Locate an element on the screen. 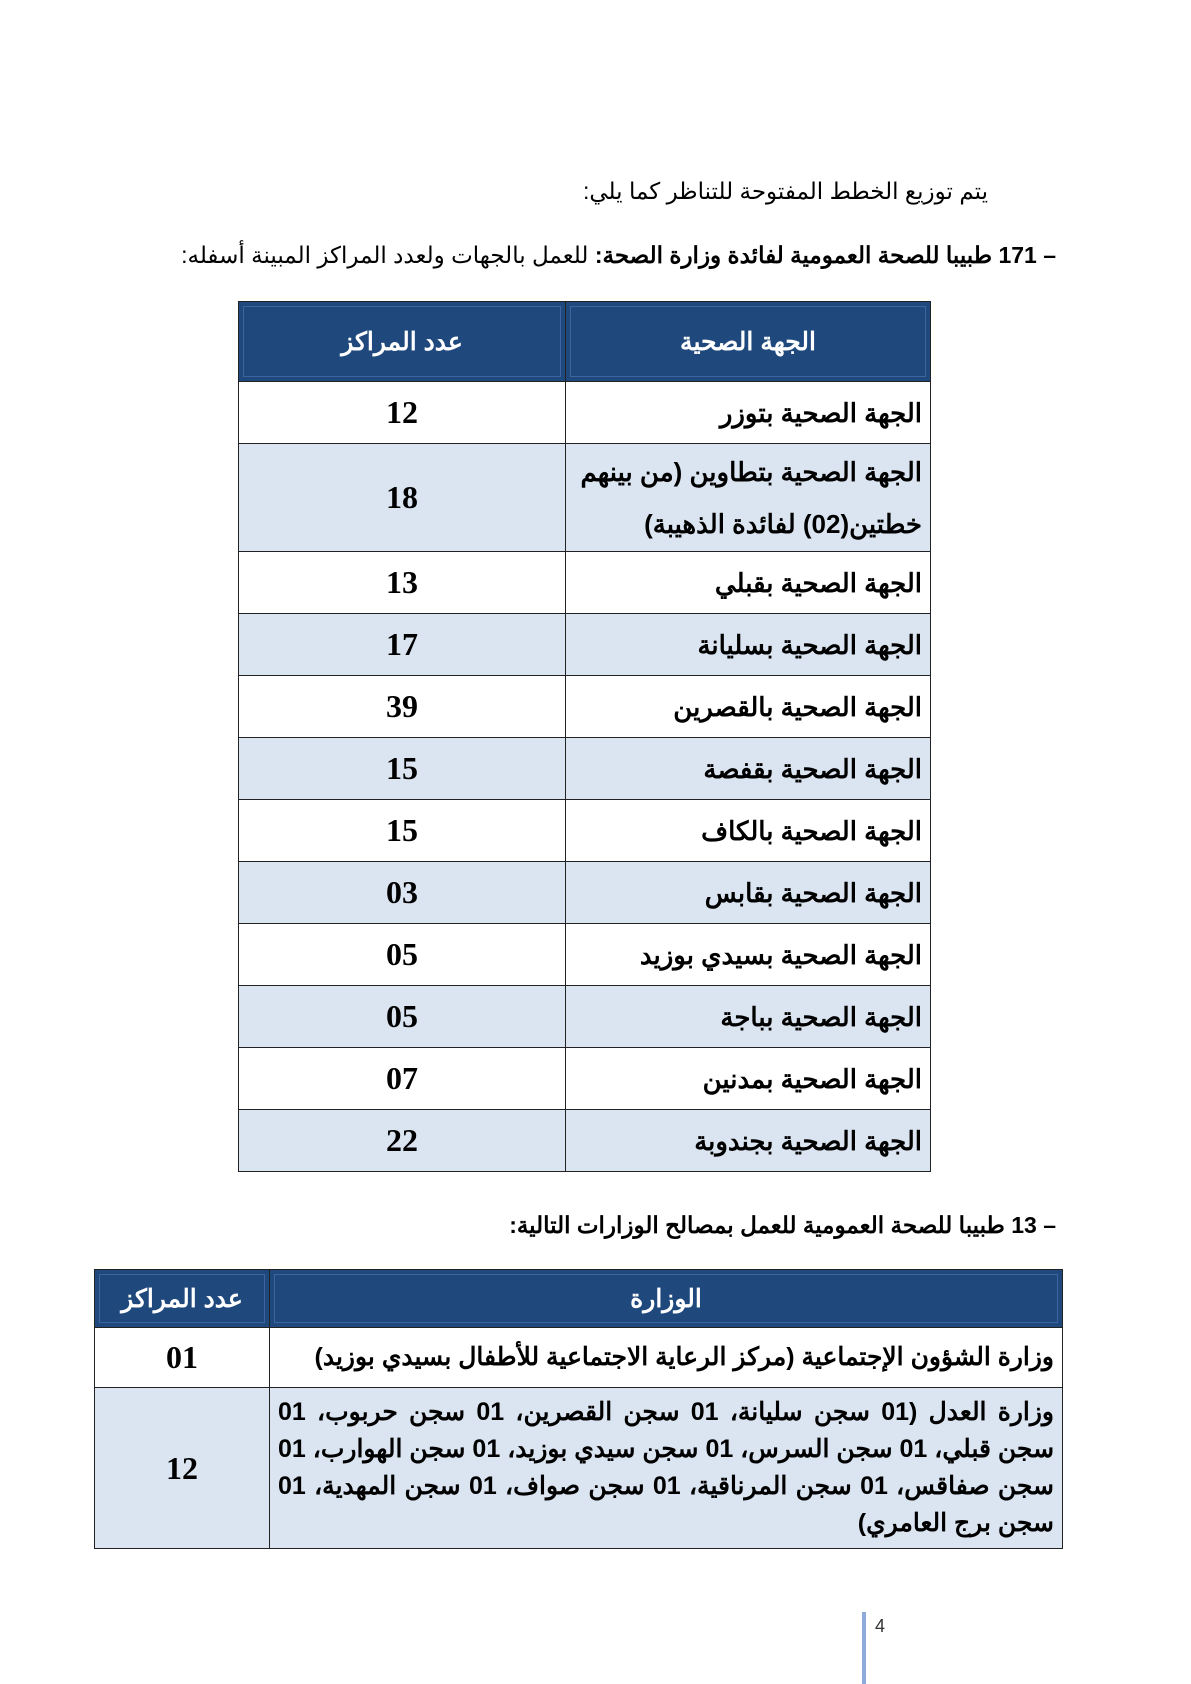 Image resolution: width=1191 pixels, height=1684 pixels. row-name: الجهة الصحية بقابس is located at coordinates (748, 892).